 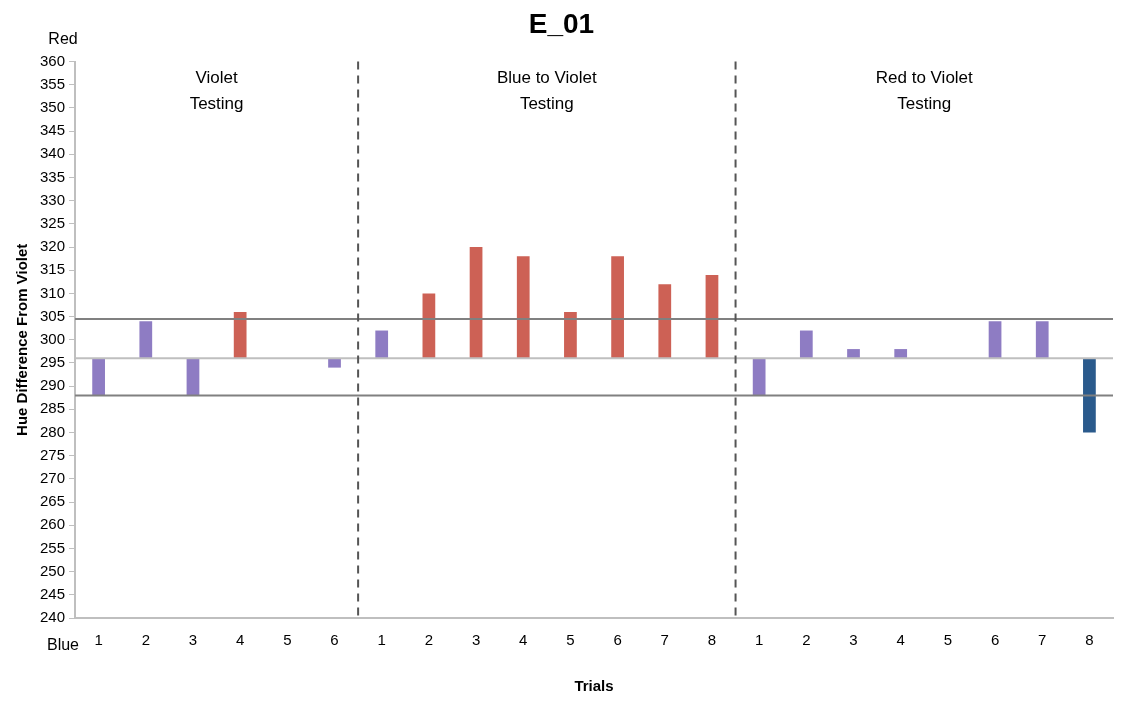 What do you see at coordinates (53, 338) in the screenshot?
I see `y-tick-label: 300` at bounding box center [53, 338].